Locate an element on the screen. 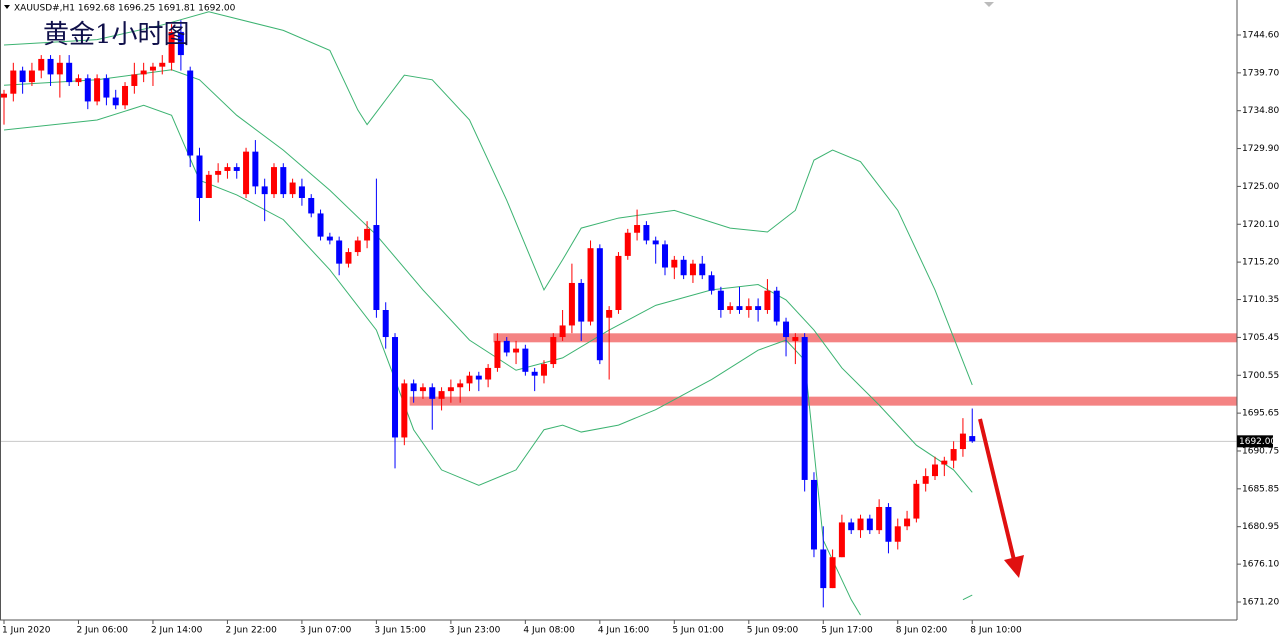 The image size is (1280, 639). resistance-zone is located at coordinates (823, 401).